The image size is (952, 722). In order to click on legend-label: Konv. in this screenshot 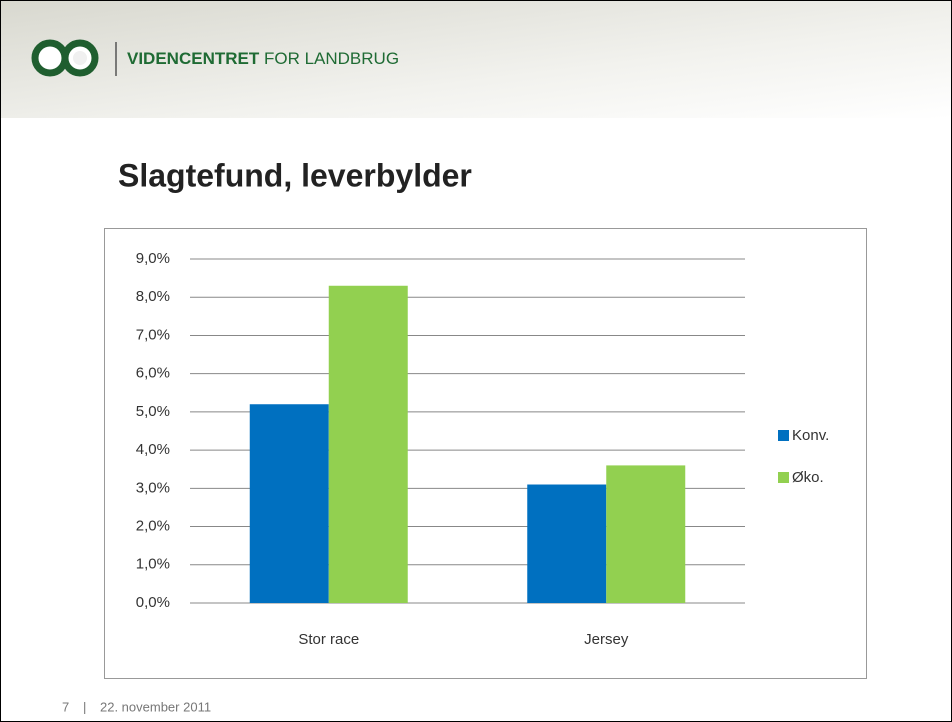, I will do `click(810, 435)`.